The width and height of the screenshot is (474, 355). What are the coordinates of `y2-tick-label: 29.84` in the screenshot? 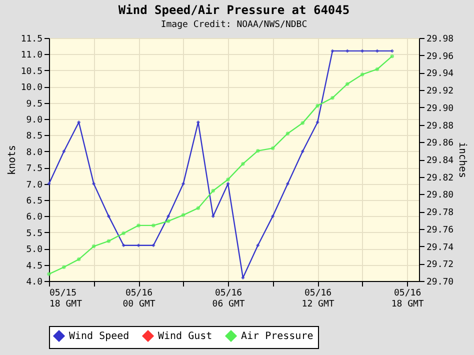 It's located at (440, 161).